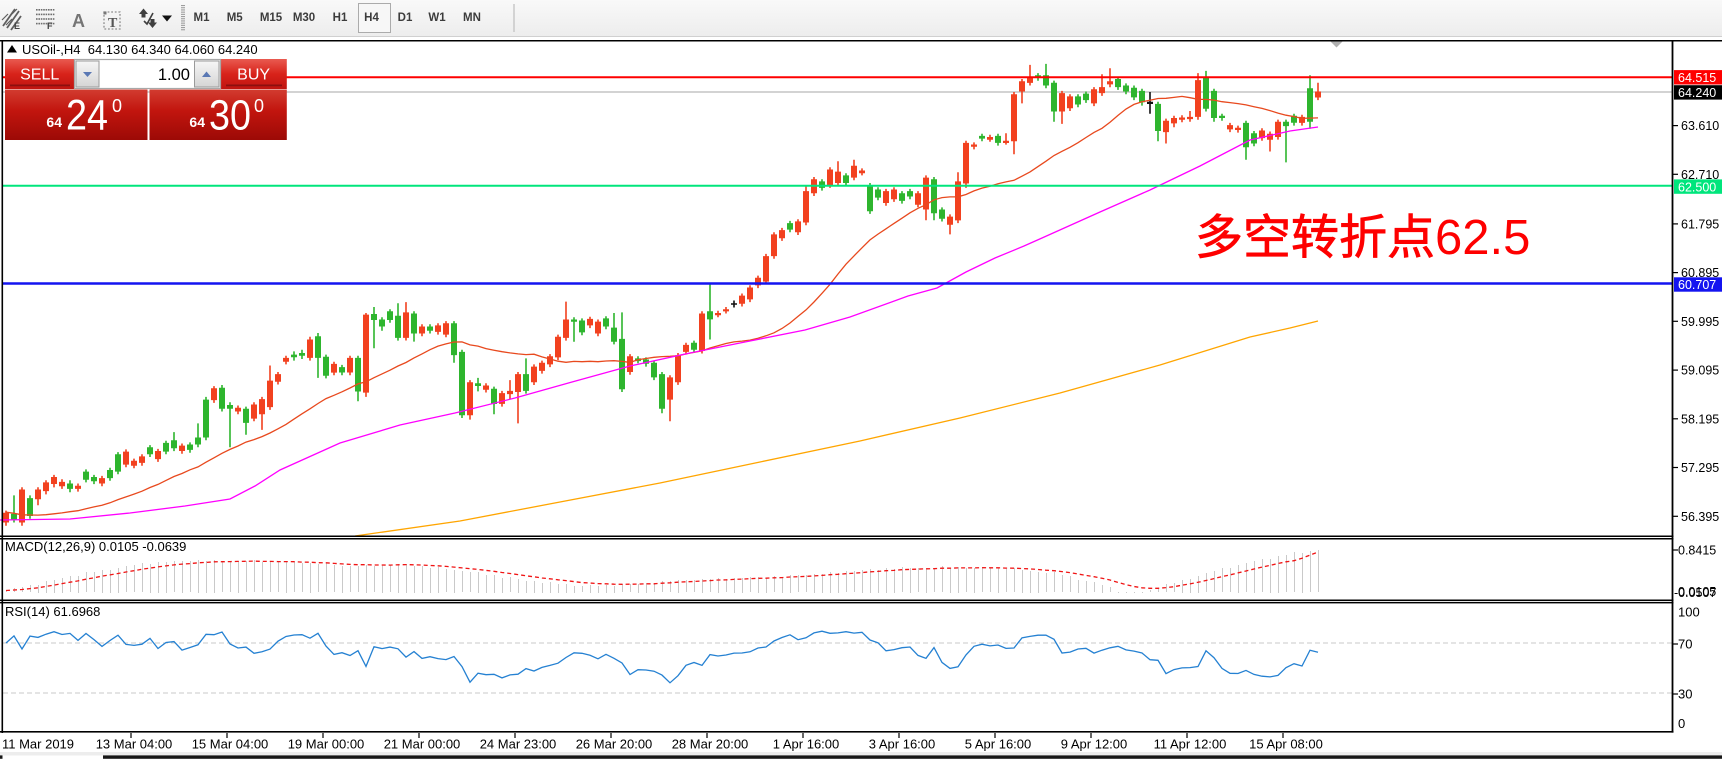 The image size is (1722, 759). I want to click on svg-text: 26 Mar 20:00, so click(614, 744).